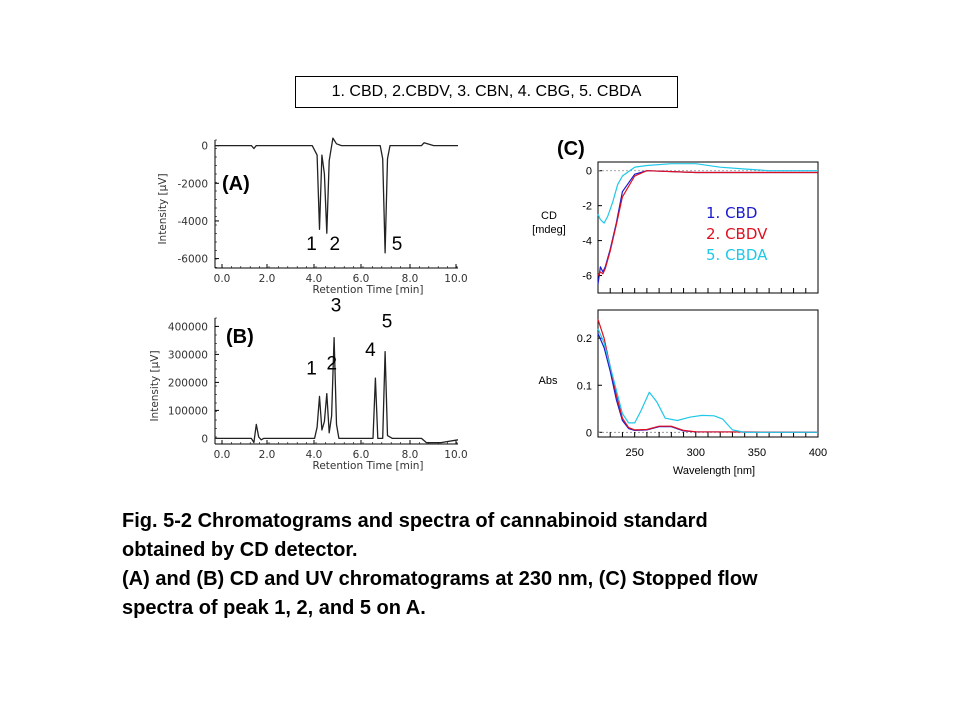  I want to click on panel-label: (C), so click(571, 149).